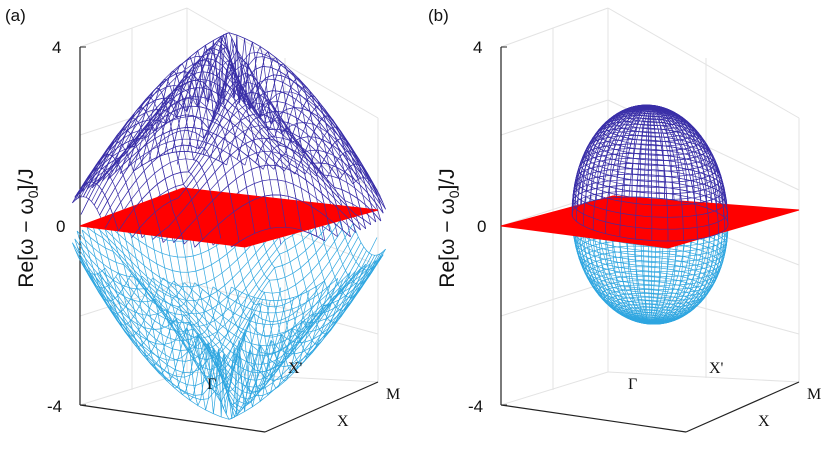 This screenshot has width=831, height=455. What do you see at coordinates (393, 394) in the screenshot?
I see `panel-a-k-m: M` at bounding box center [393, 394].